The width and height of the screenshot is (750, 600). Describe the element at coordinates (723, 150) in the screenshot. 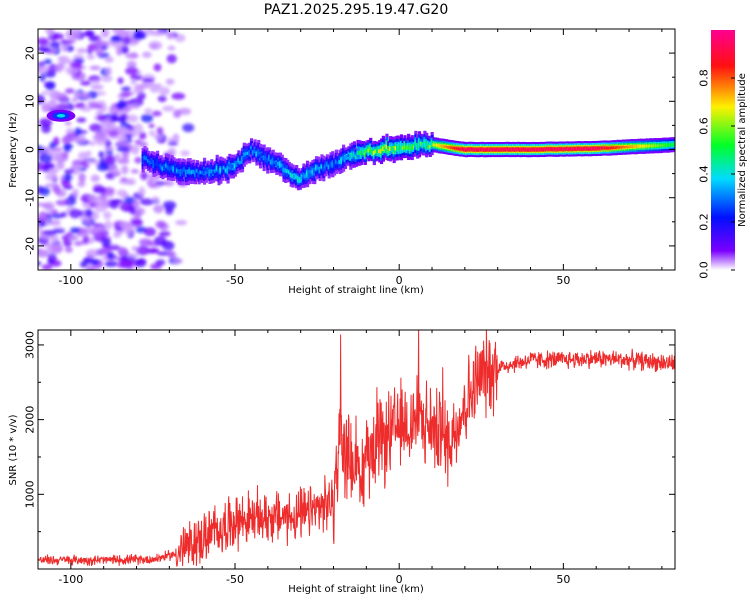

I see `colorbar-gradient` at that location.